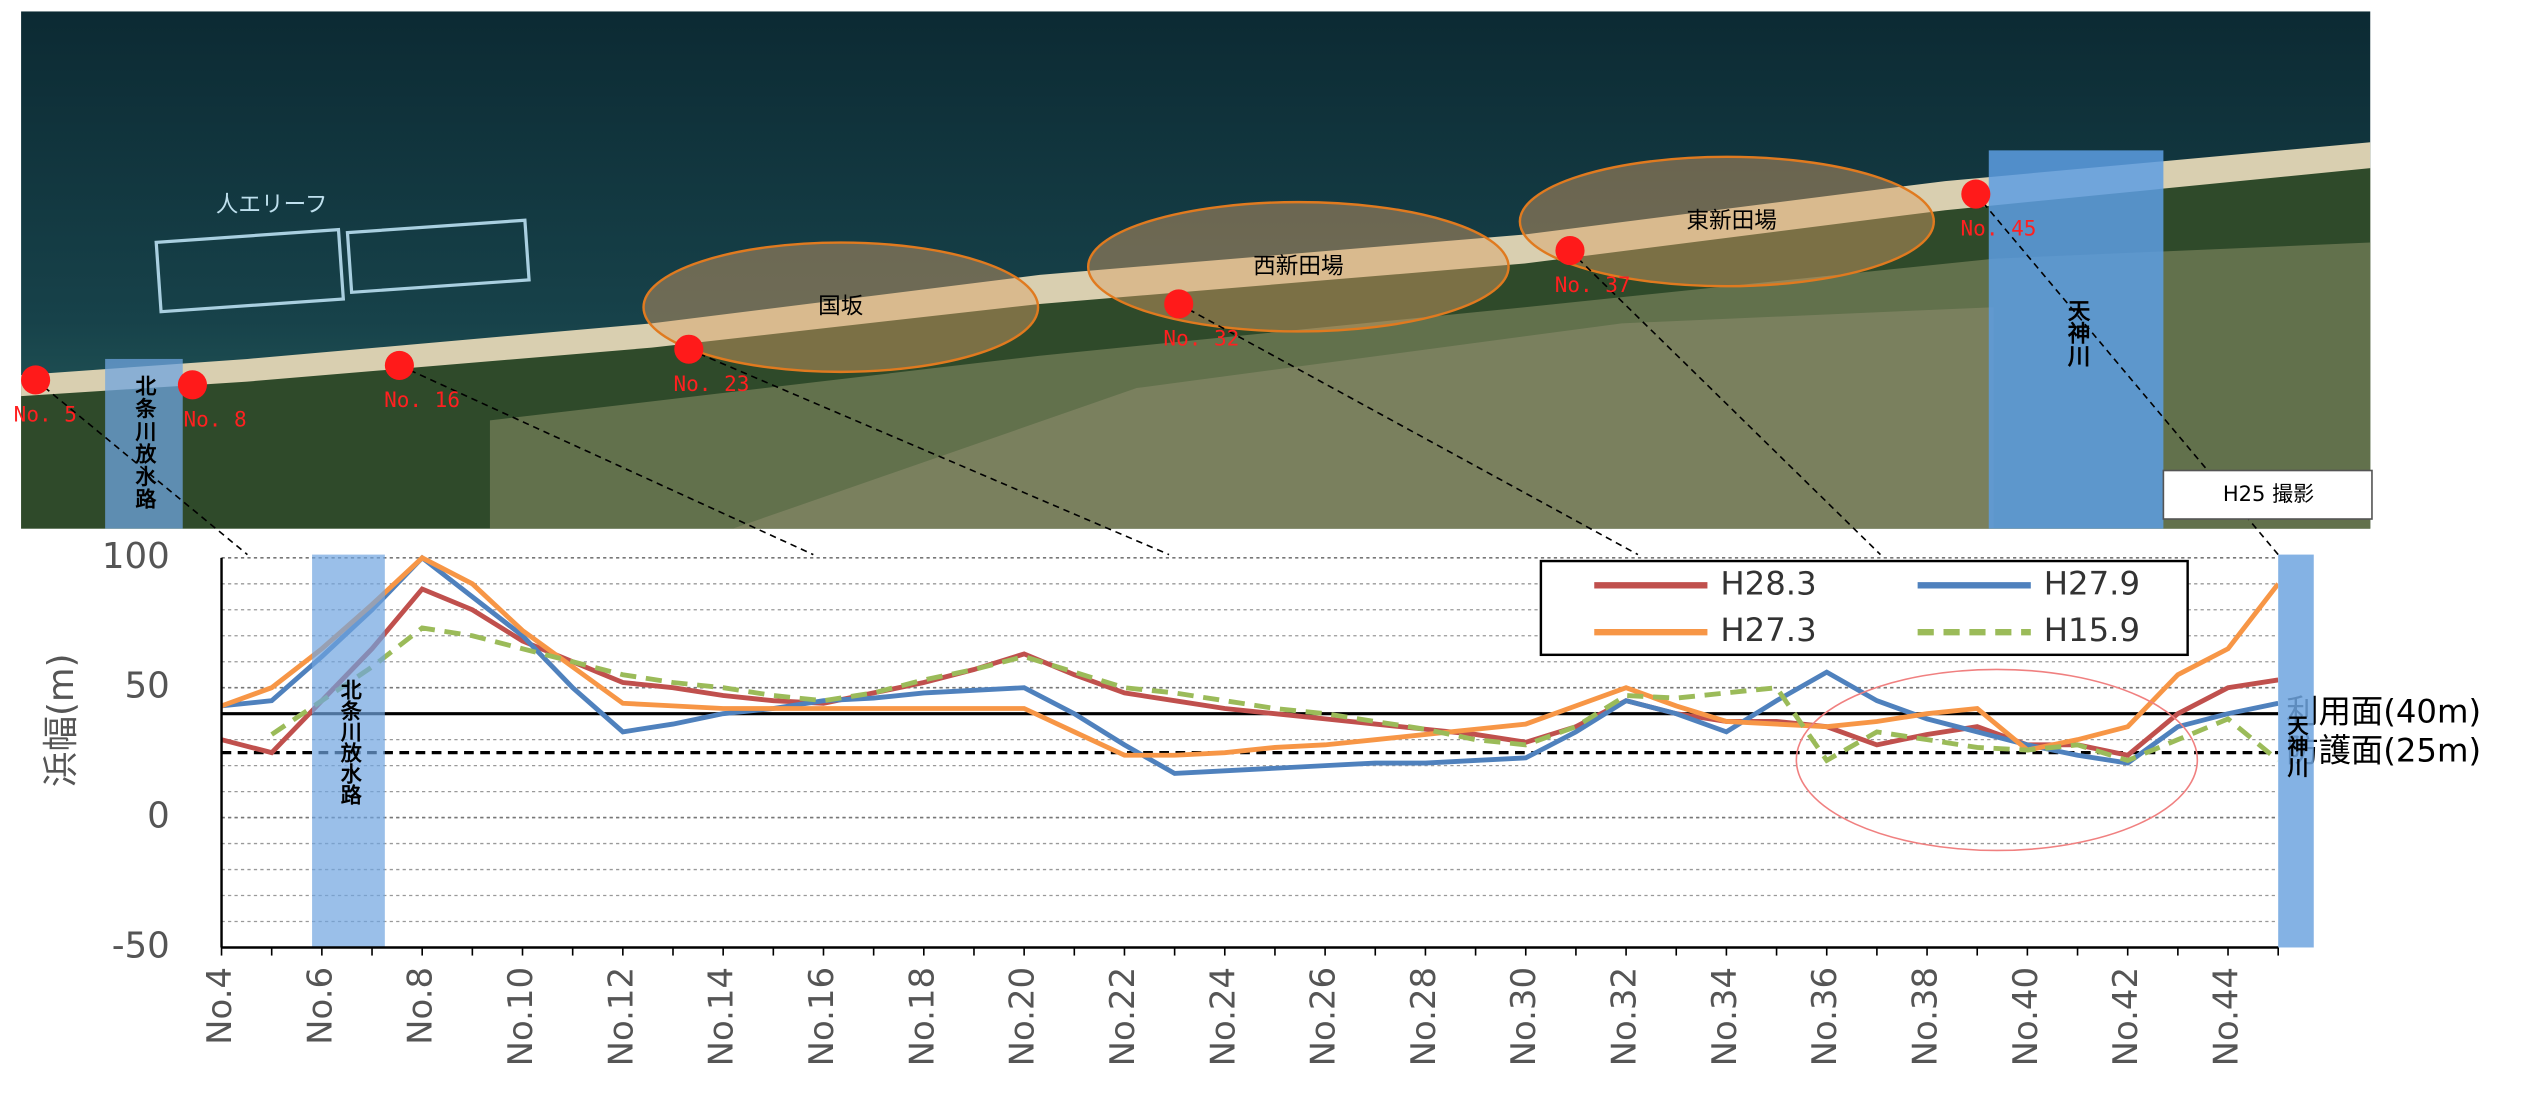 Image resolution: width=2545 pixels, height=1093 pixels. What do you see at coordinates (2077, 333) in the screenshot?
I see `river-label: 天神川` at bounding box center [2077, 333].